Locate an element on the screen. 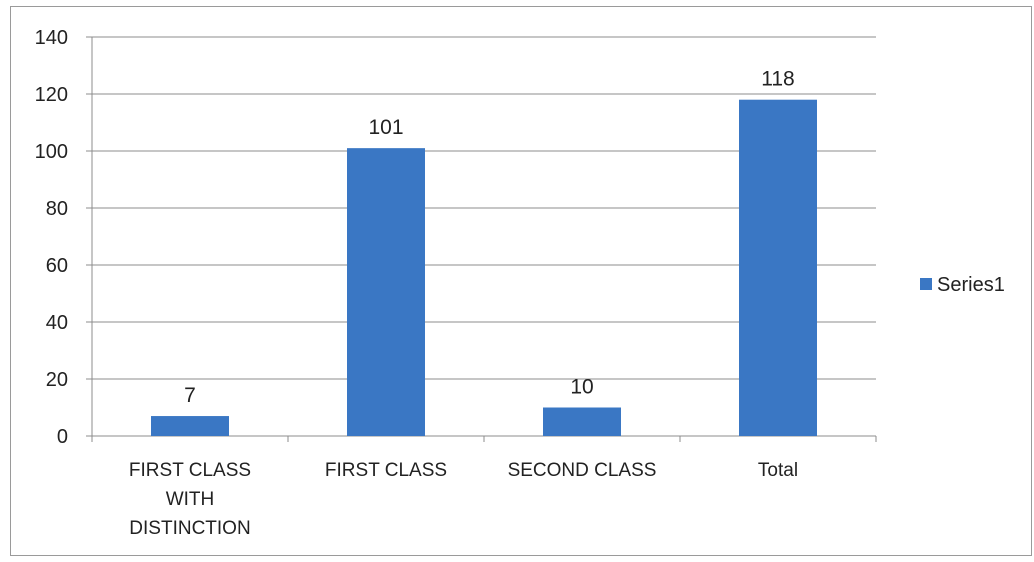 This screenshot has width=1034, height=562. legend: Series1 is located at coordinates (962, 285).